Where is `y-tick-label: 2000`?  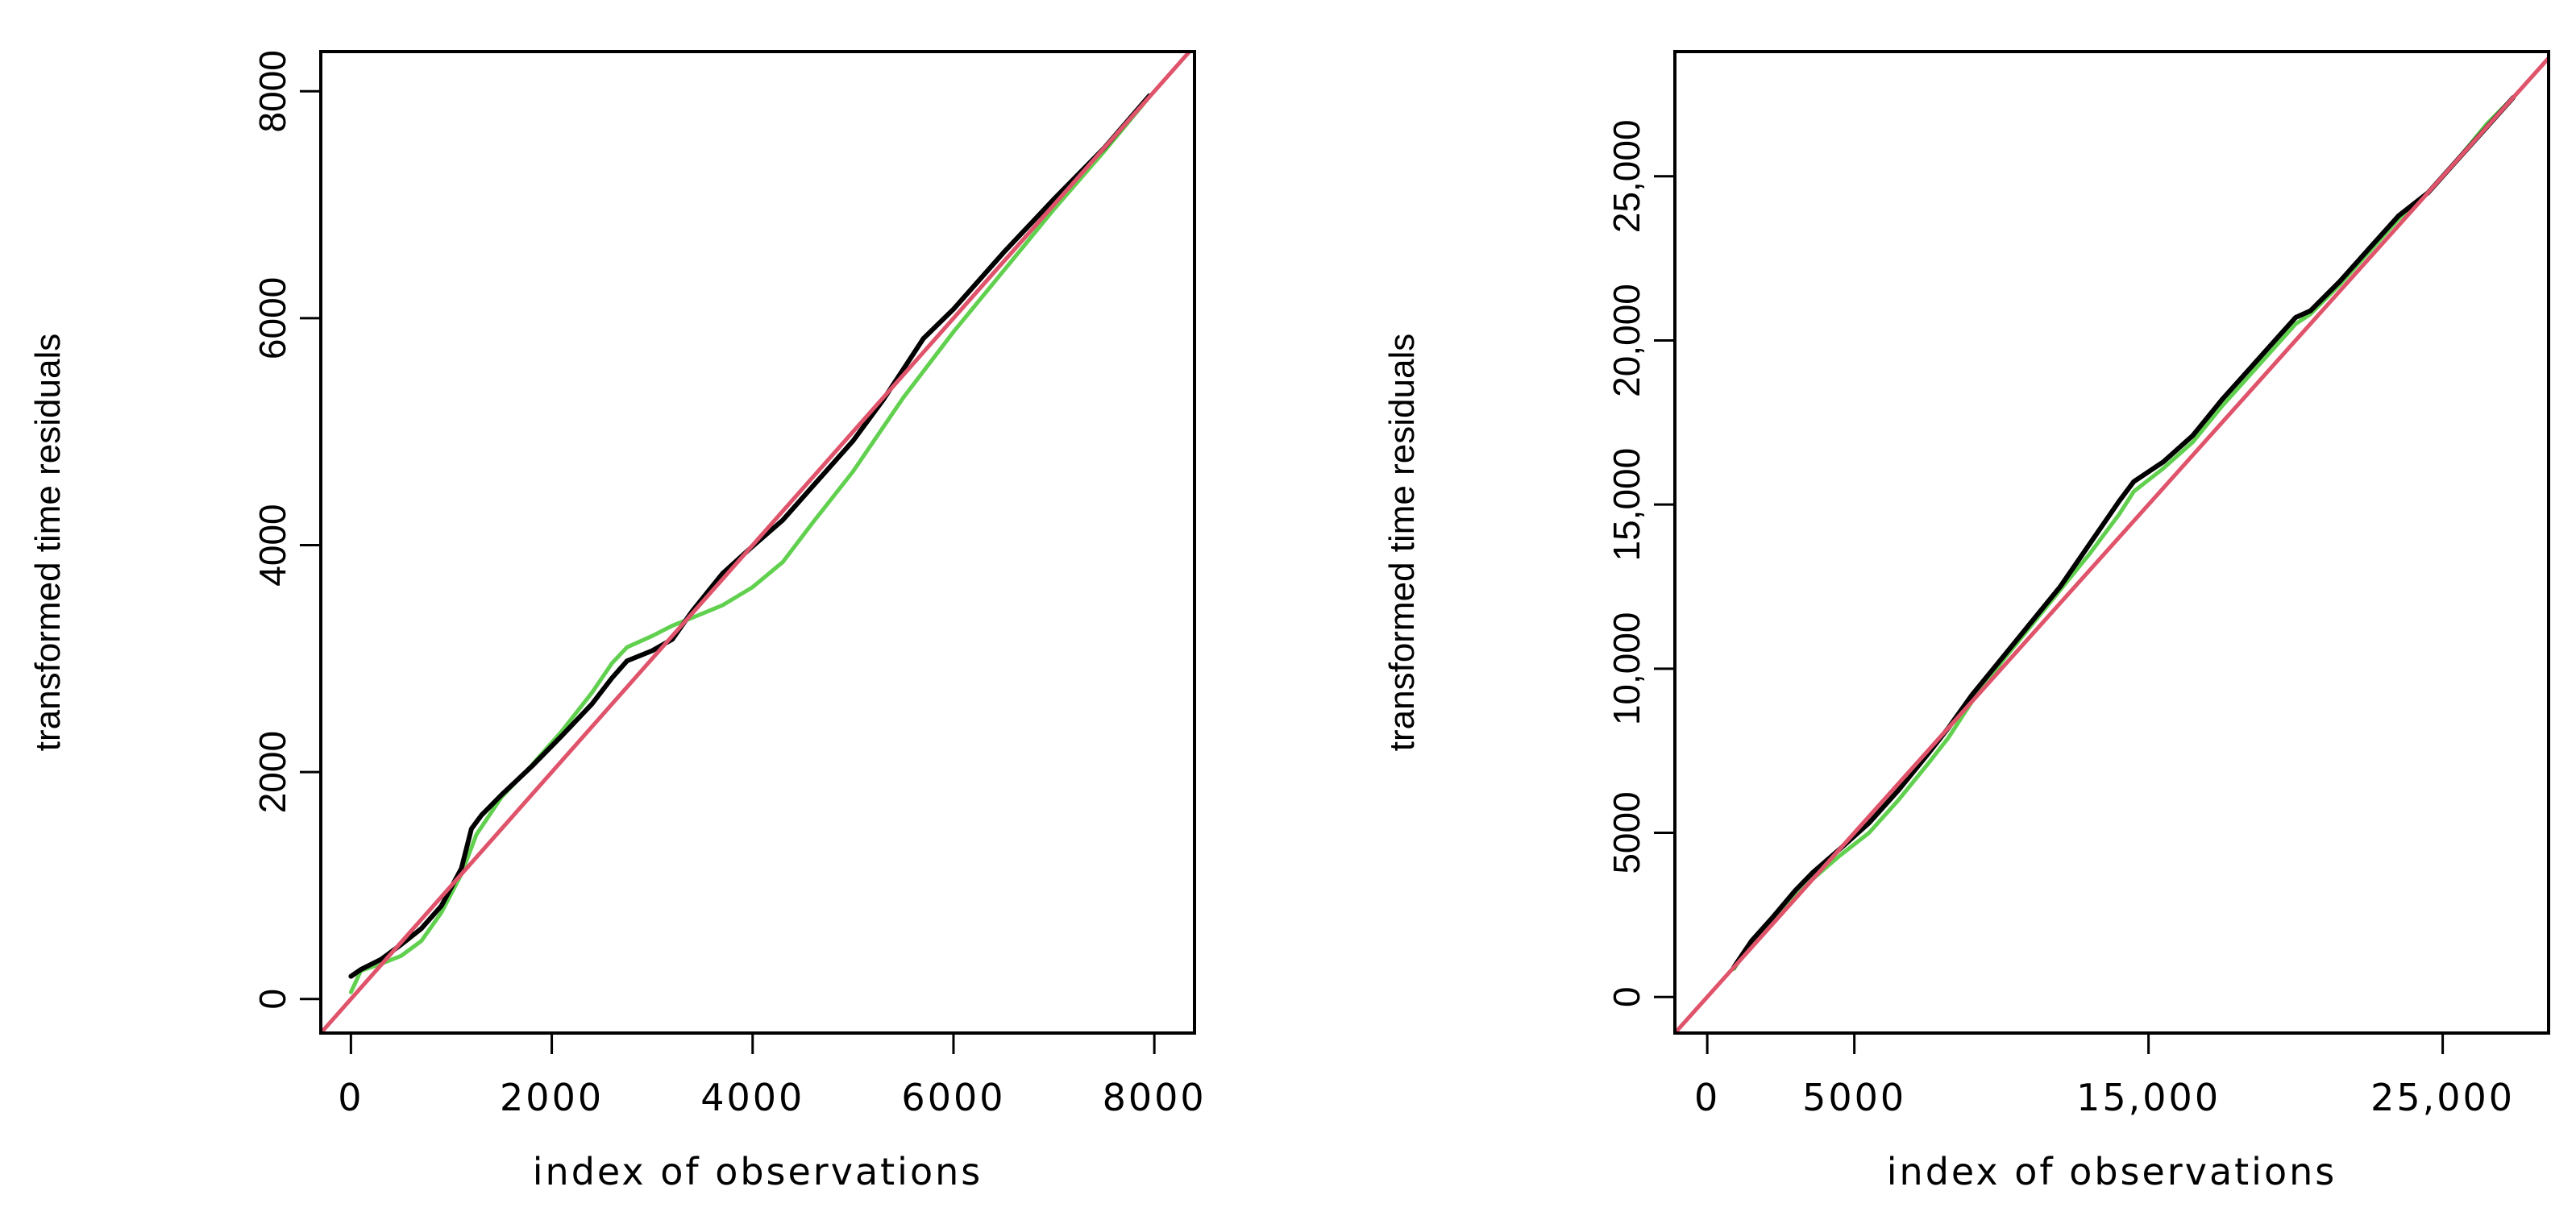
y-tick-label: 2000 is located at coordinates (272, 772).